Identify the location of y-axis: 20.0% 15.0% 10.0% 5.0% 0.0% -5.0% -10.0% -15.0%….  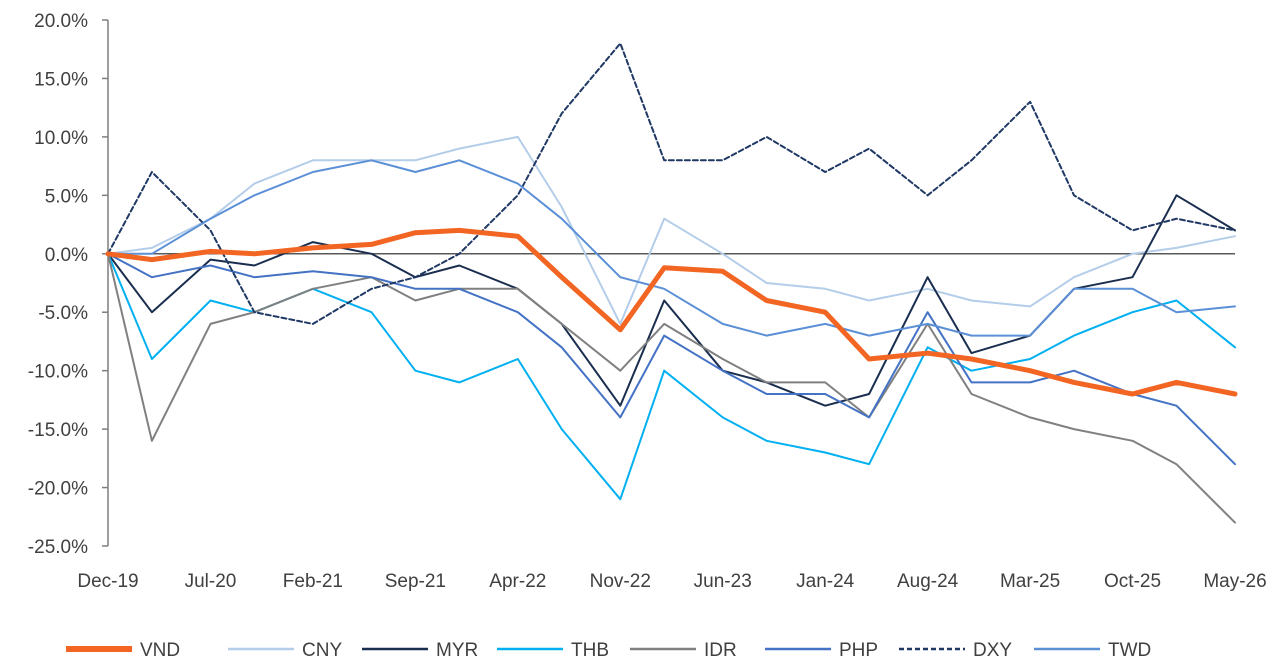
(68, 284).